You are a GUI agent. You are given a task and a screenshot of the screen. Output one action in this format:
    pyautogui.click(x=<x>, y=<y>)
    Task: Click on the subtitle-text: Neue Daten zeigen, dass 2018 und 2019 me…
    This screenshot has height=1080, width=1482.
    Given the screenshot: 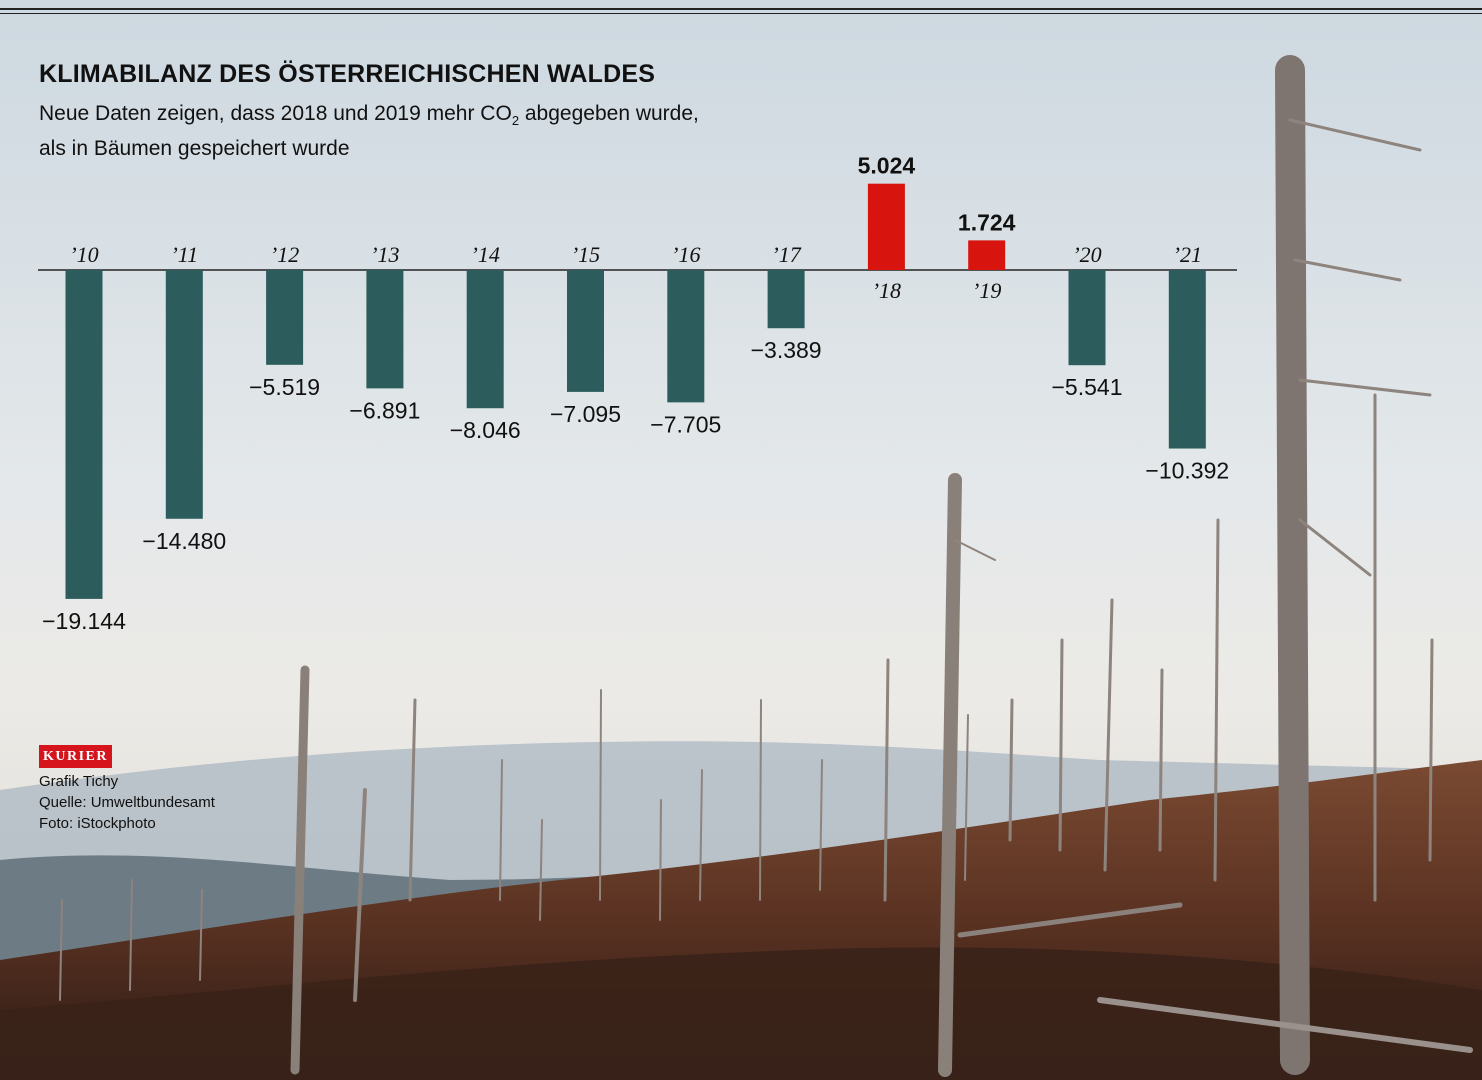 What is the action you would take?
    pyautogui.click(x=275, y=113)
    